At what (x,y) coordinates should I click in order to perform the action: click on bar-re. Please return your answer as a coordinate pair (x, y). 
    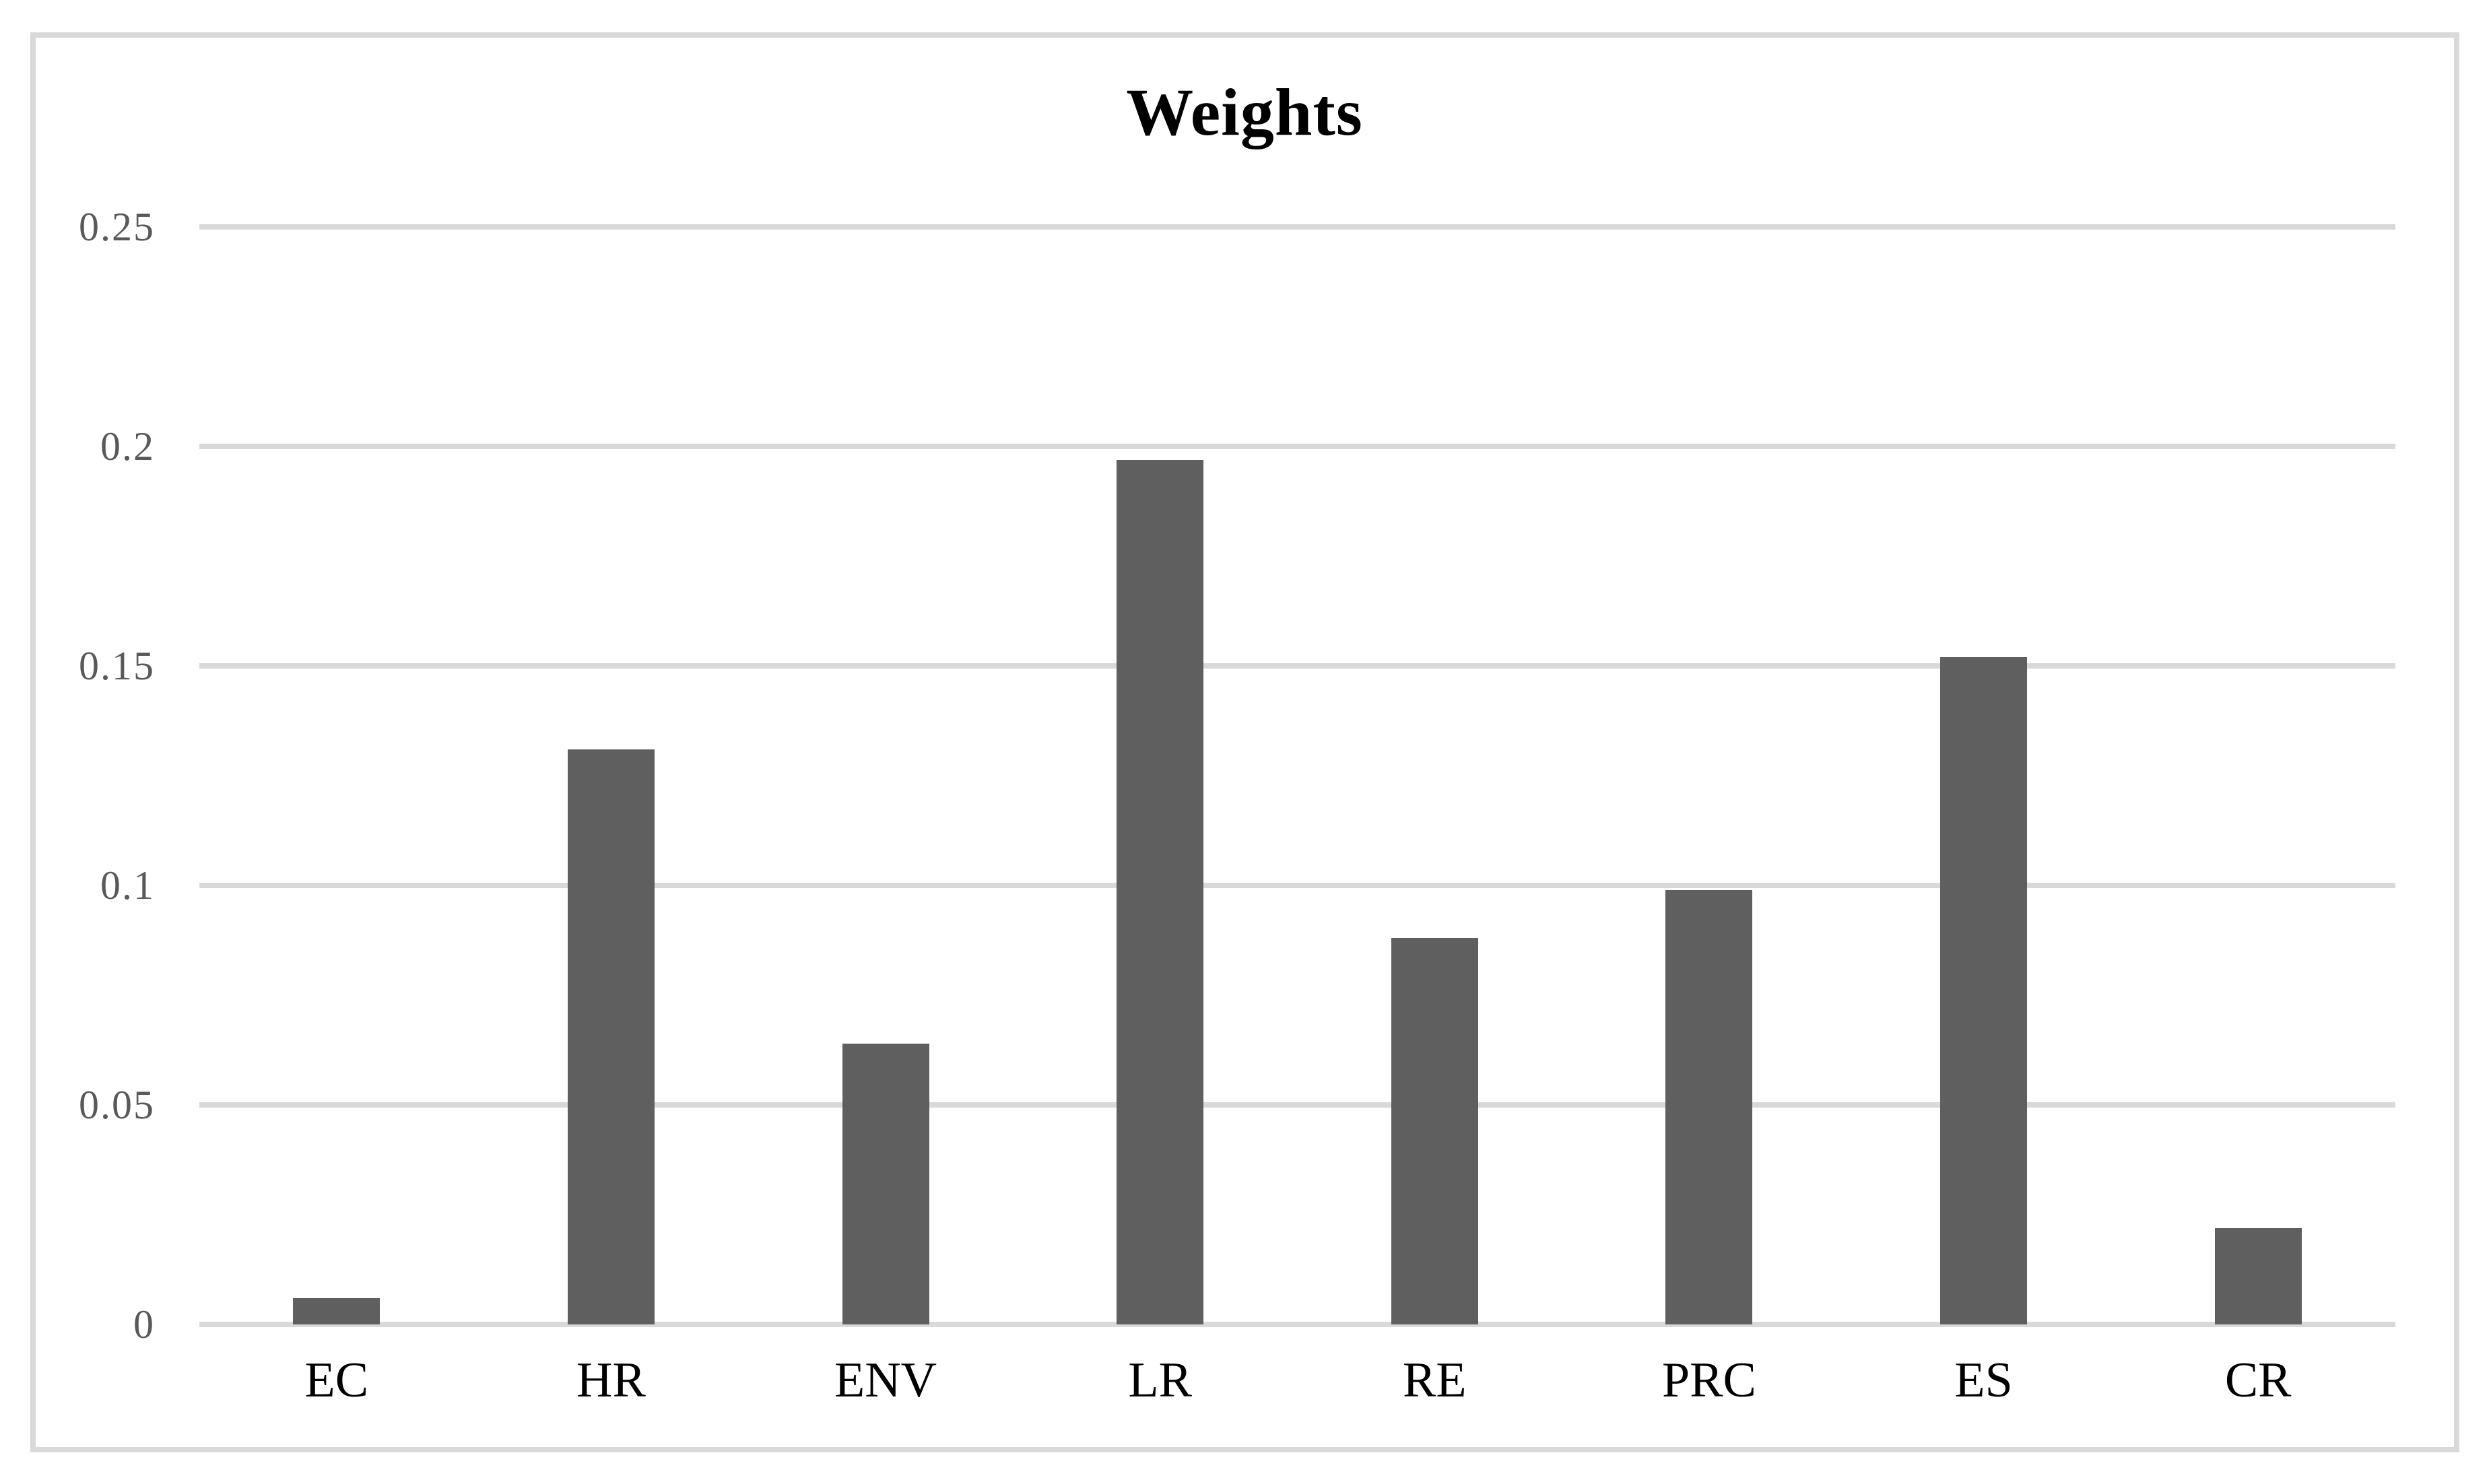
    Looking at the image, I should click on (1434, 1131).